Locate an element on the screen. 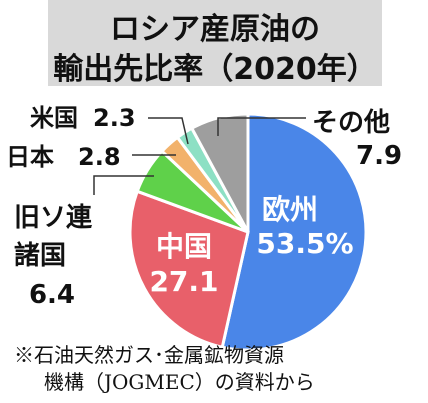 The image size is (428, 403). chart-title-line-1: ロシア産原油の is located at coordinates (215, 29).